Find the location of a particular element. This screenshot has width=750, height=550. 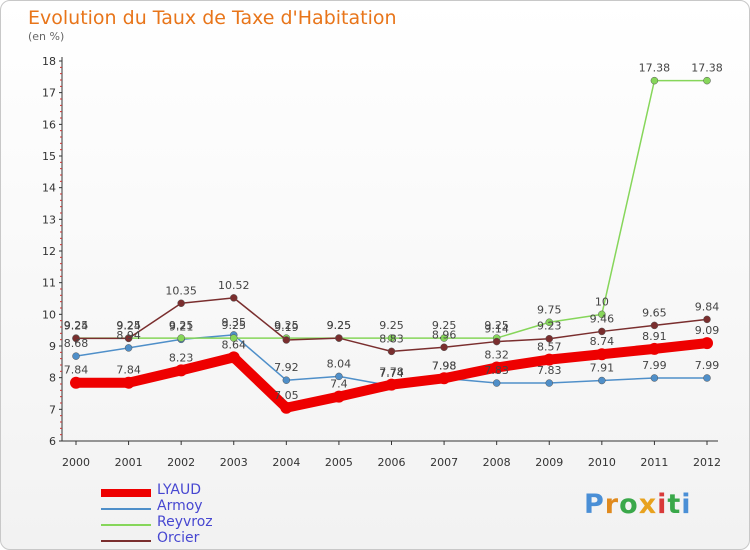

x-tick-label: 2007 is located at coordinates (444, 462).